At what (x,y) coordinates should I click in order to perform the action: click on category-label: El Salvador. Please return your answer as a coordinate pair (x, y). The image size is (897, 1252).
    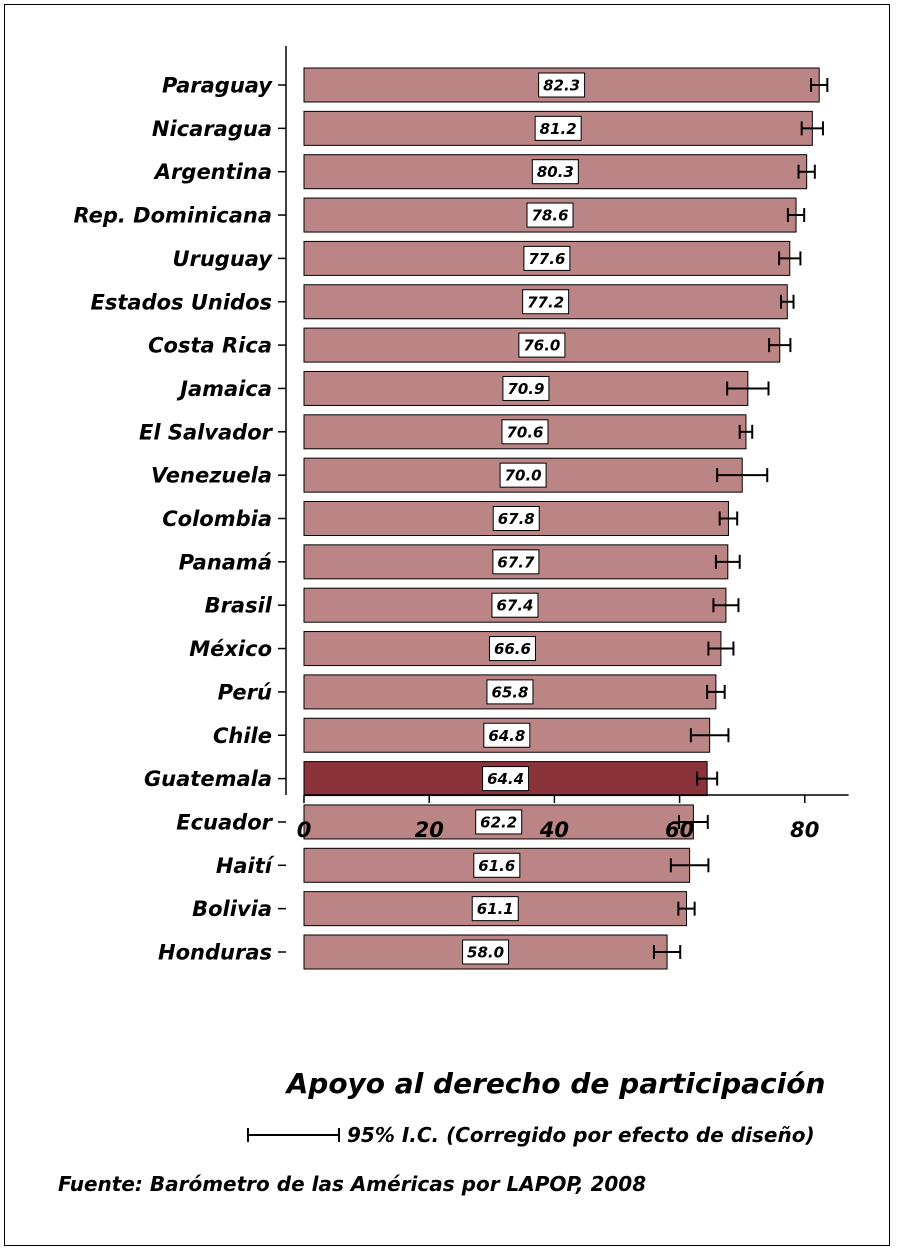
    Looking at the image, I should click on (206, 432).